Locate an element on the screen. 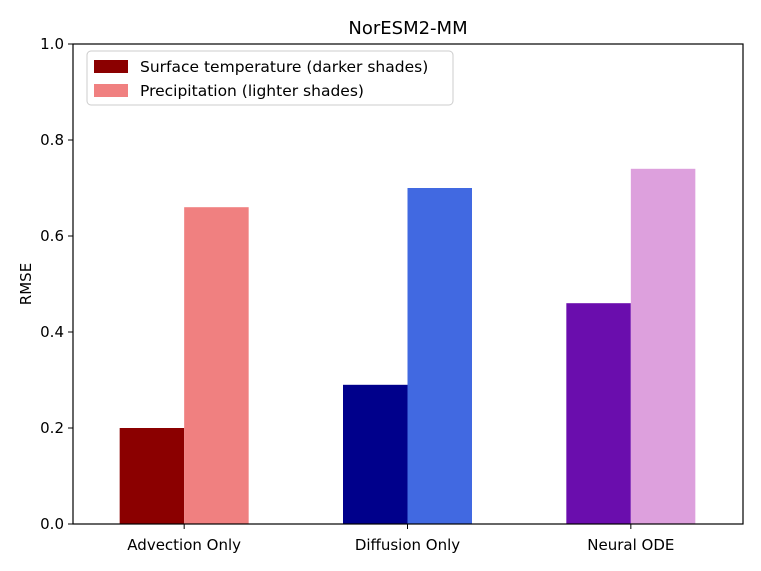 This screenshot has height=571, width=761. y-tick-label: 0.0 is located at coordinates (52, 524).